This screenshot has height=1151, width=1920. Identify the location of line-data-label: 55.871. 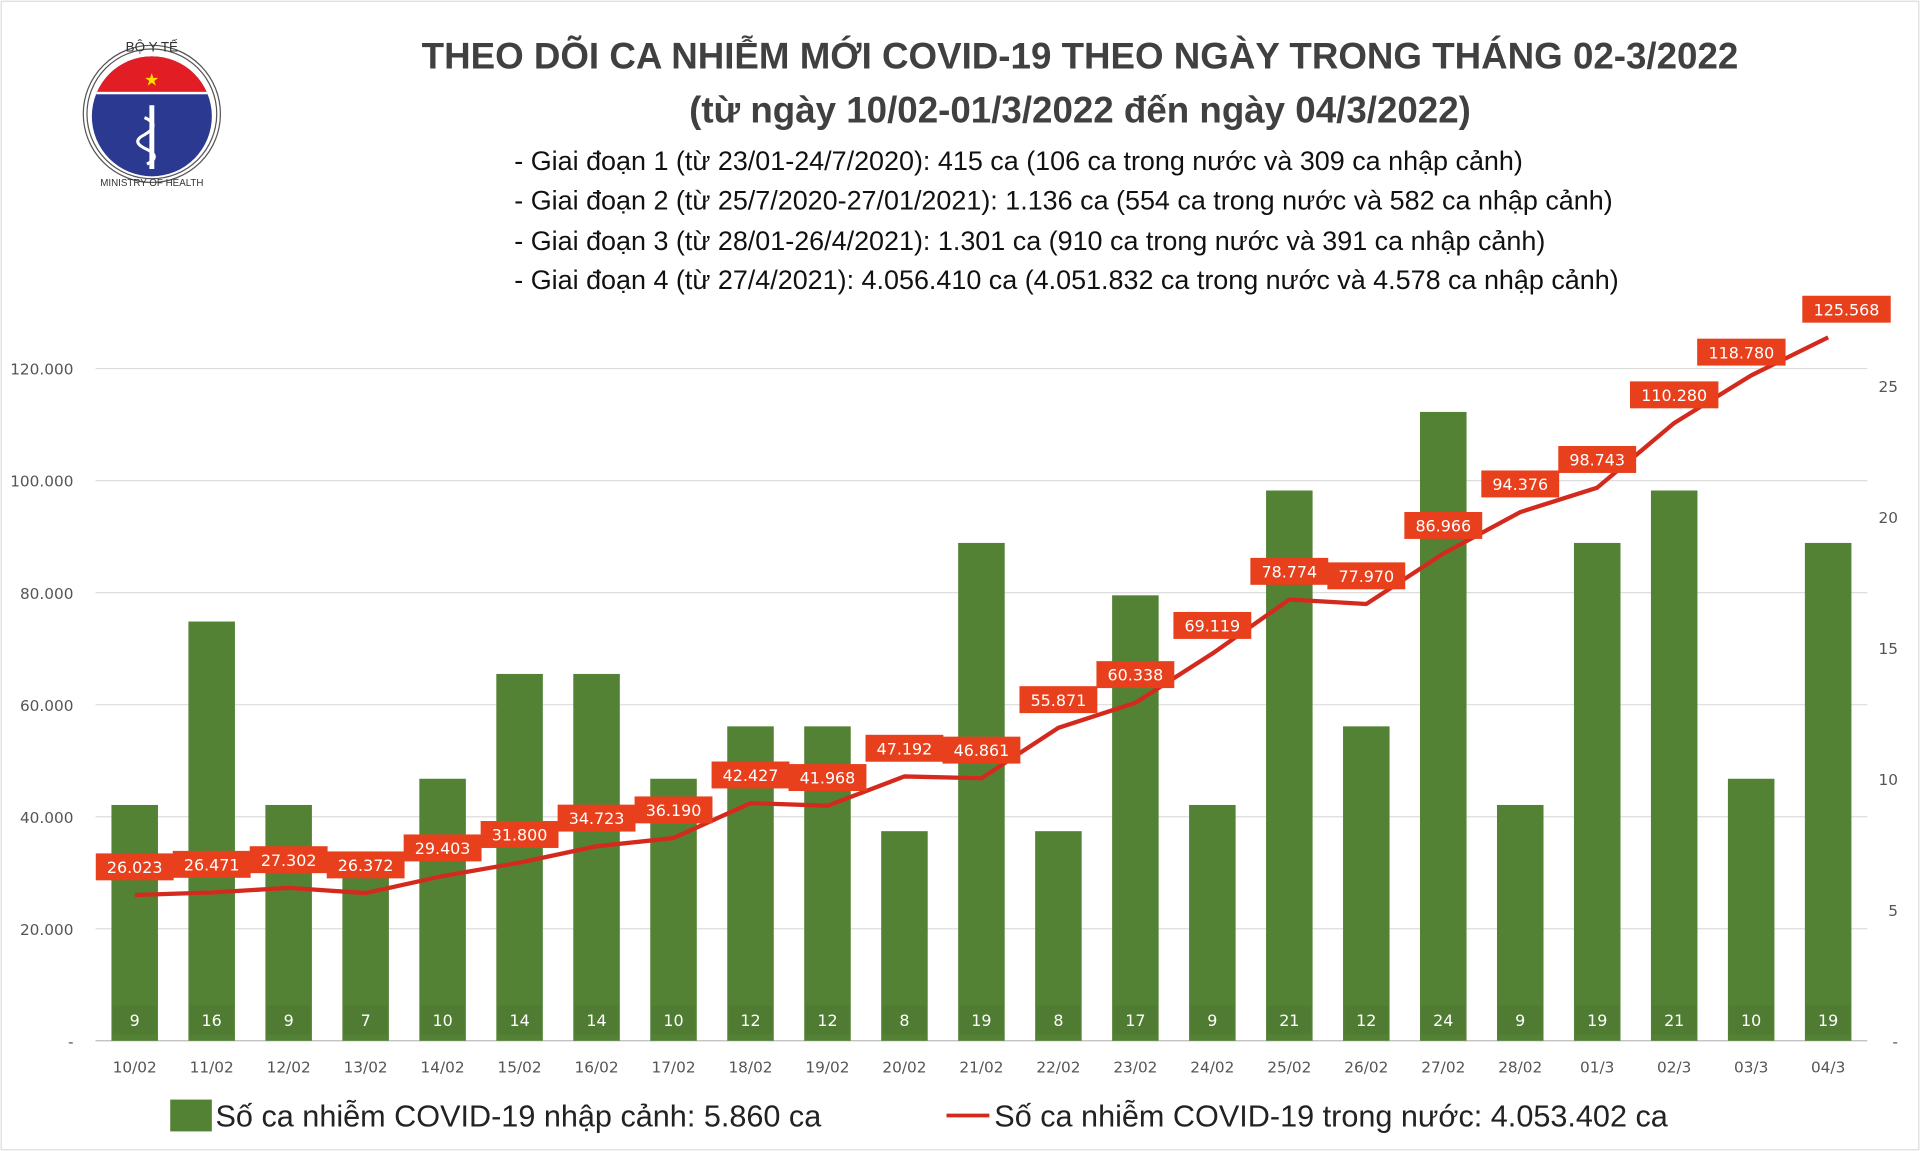
(1059, 700).